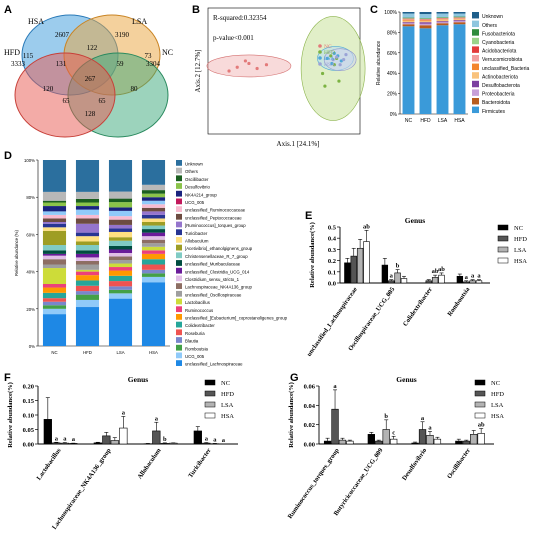 This screenshot has width=539, height=550. I want to click on genus-legend-label: unclassified_Oscillospiraceae, so click(213, 294).